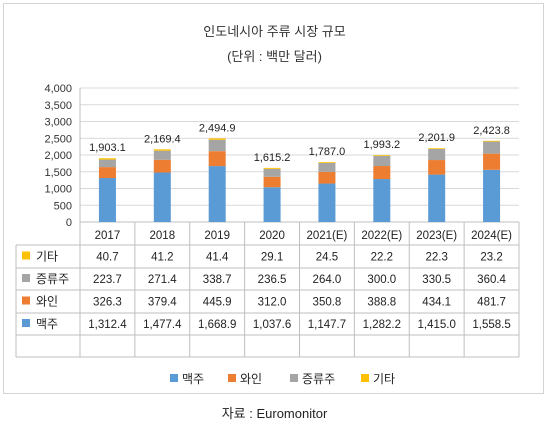  What do you see at coordinates (365, 378) in the screenshot?
I see `legend-swatch-other` at bounding box center [365, 378].